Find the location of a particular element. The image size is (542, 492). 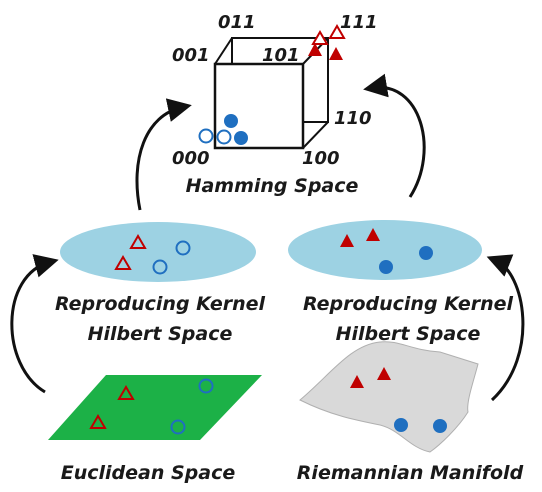

euclidean-space: Euclidean Space is located at coordinates (155, 429).